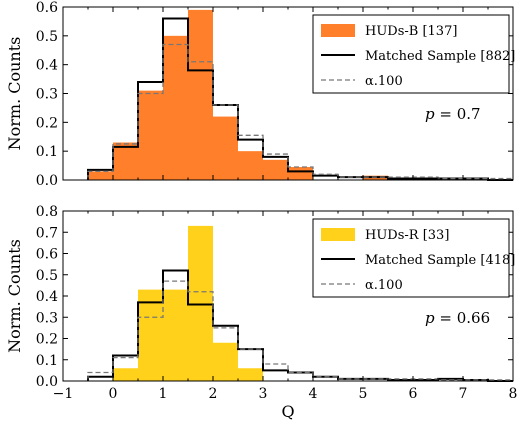  I want to click on legend-label: Matched Sample [882], so click(440, 56).